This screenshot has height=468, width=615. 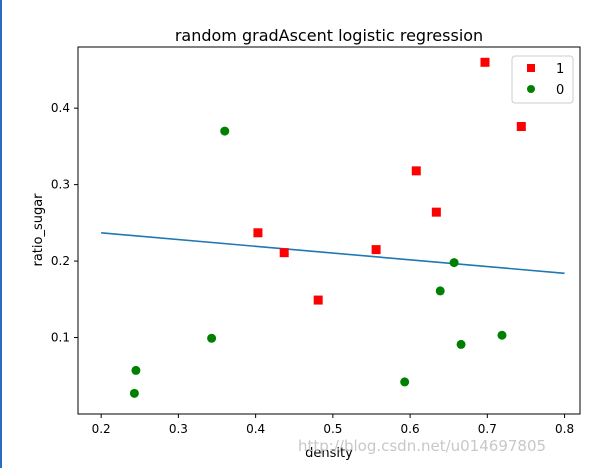 I want to click on page-left-edge, so click(x=1, y=234).